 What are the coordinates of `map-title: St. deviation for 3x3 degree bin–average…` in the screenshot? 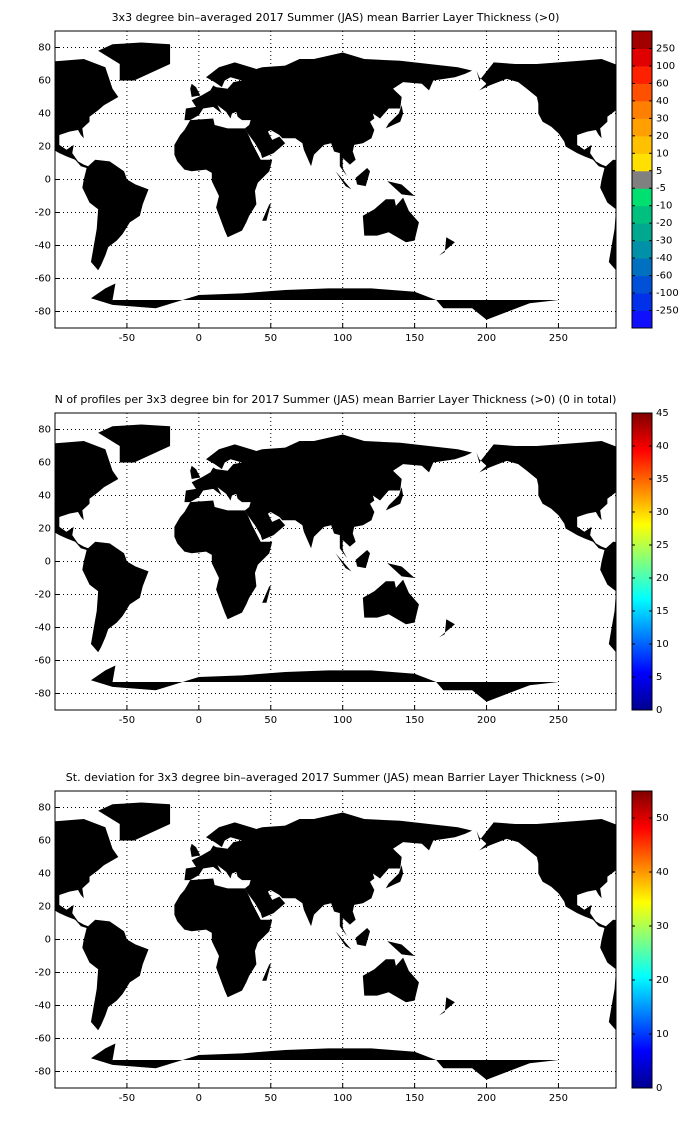 It's located at (335, 777).